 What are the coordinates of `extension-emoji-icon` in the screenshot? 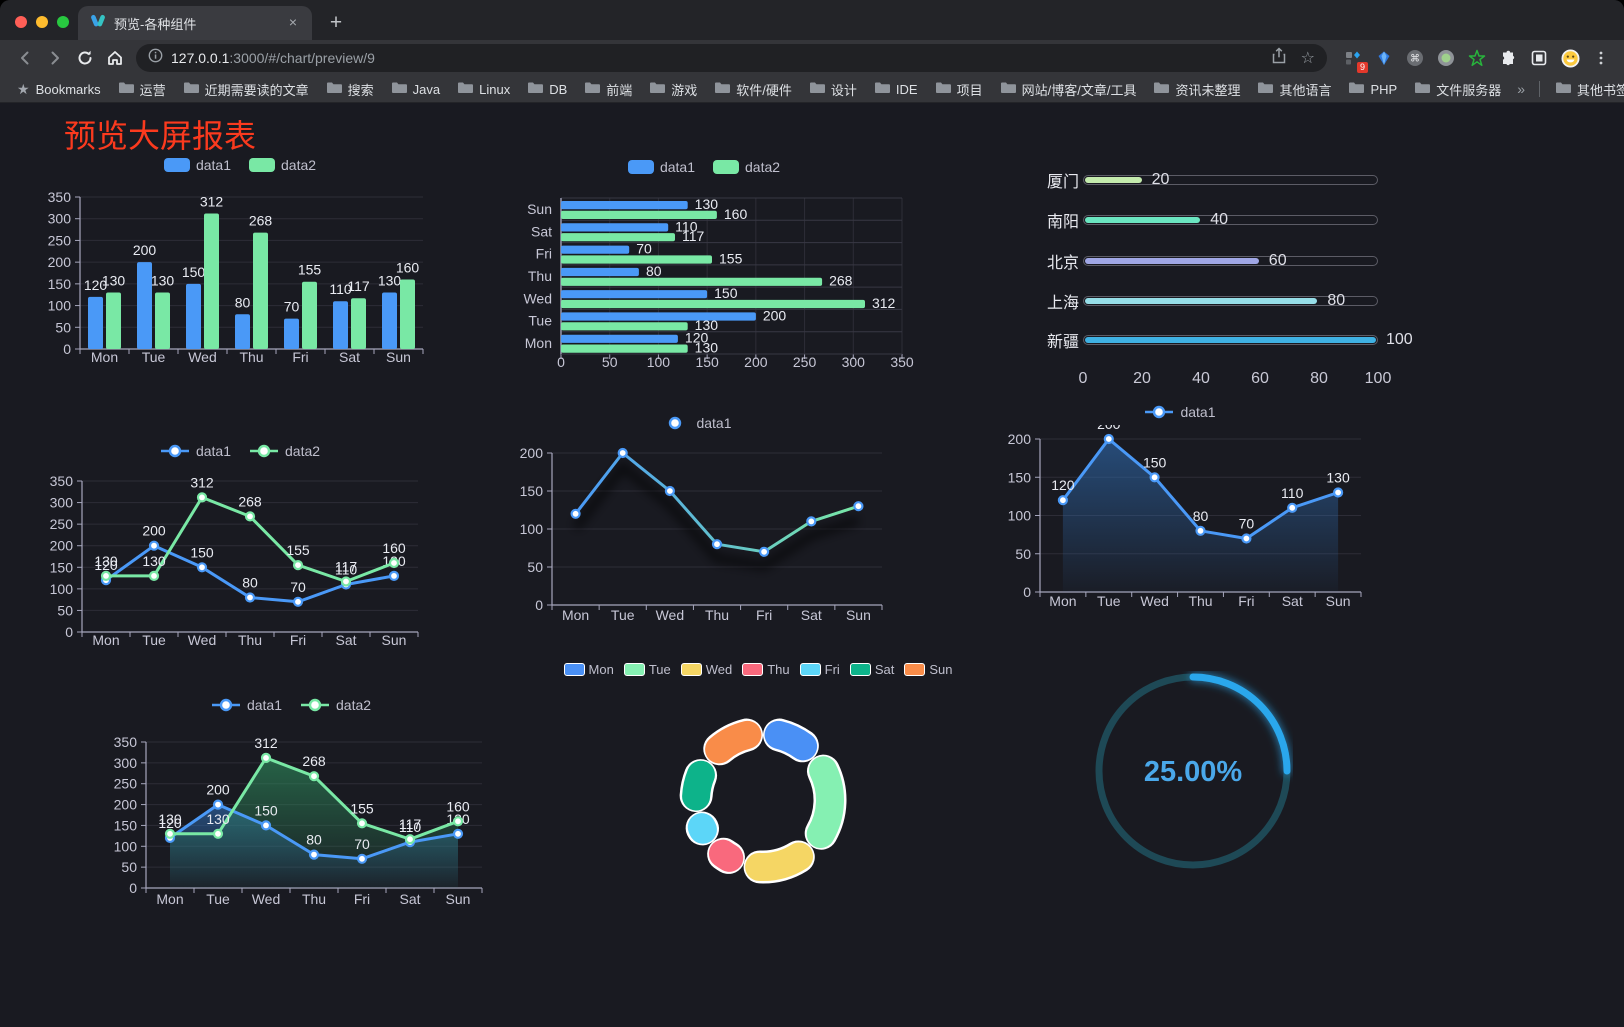 It's located at (1570, 58).